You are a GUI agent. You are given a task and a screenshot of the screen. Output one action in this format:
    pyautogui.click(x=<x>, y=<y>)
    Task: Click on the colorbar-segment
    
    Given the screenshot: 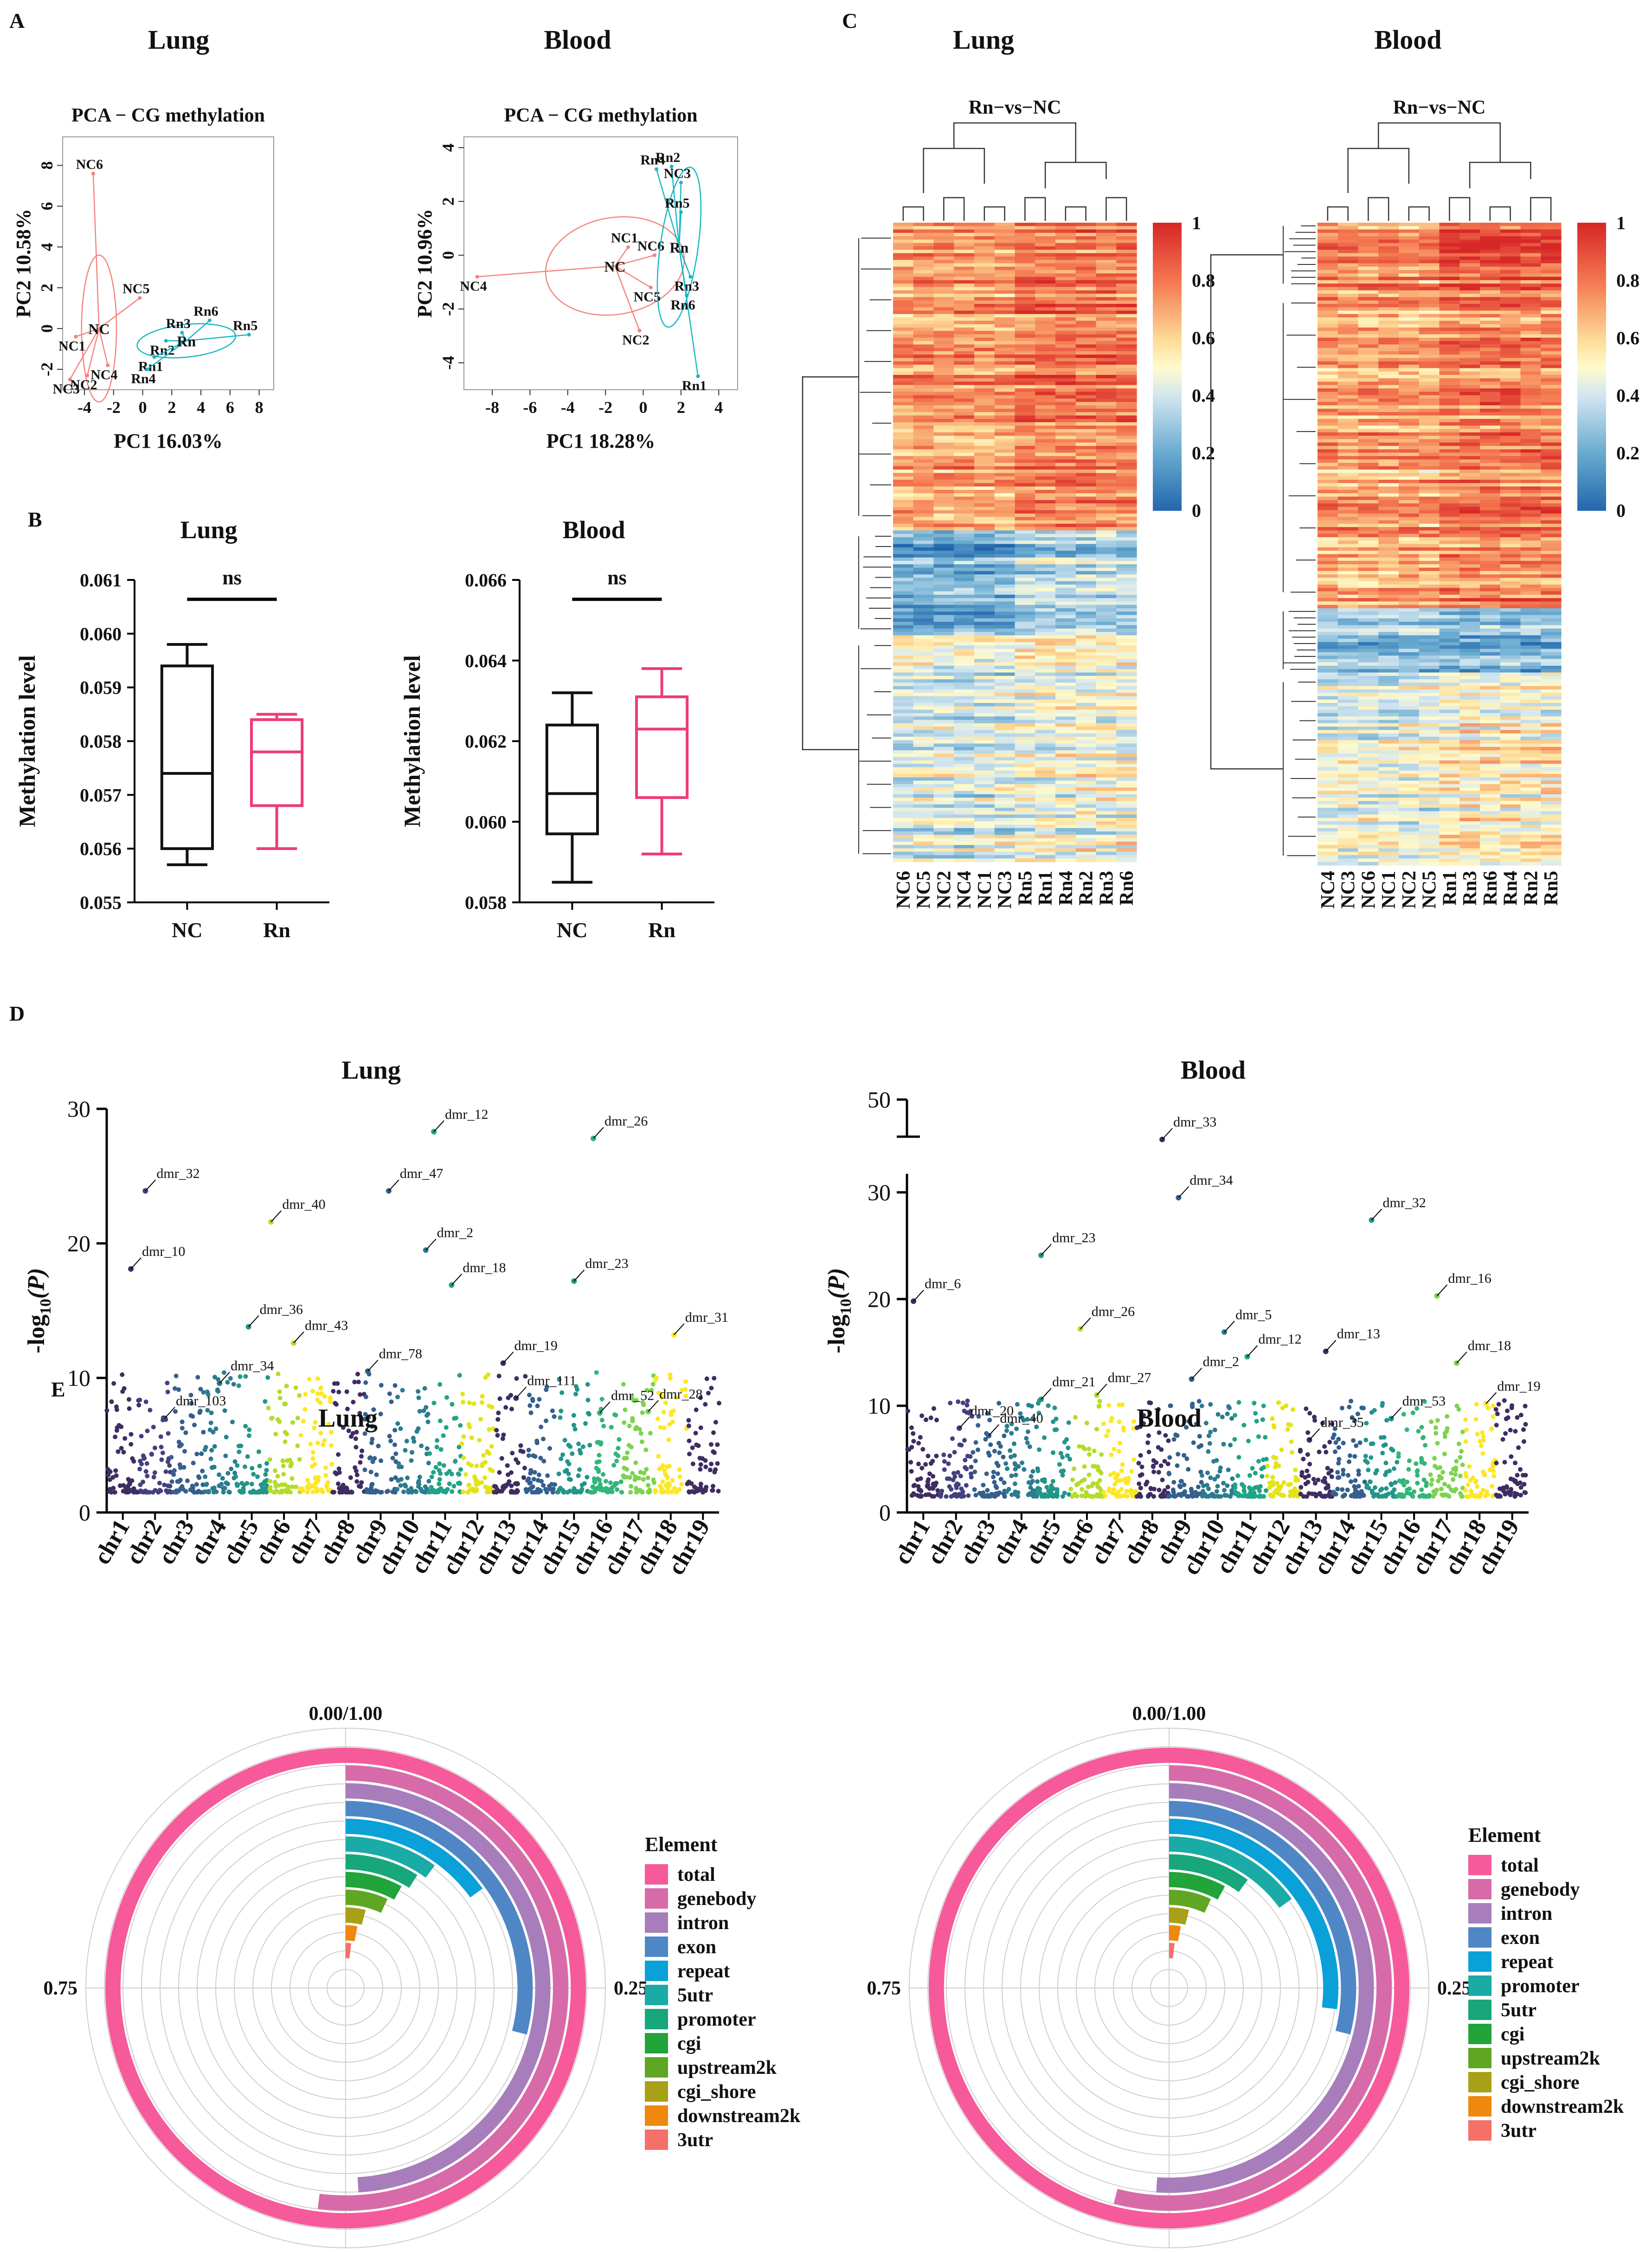 What is the action you would take?
    pyautogui.click(x=1167, y=492)
    